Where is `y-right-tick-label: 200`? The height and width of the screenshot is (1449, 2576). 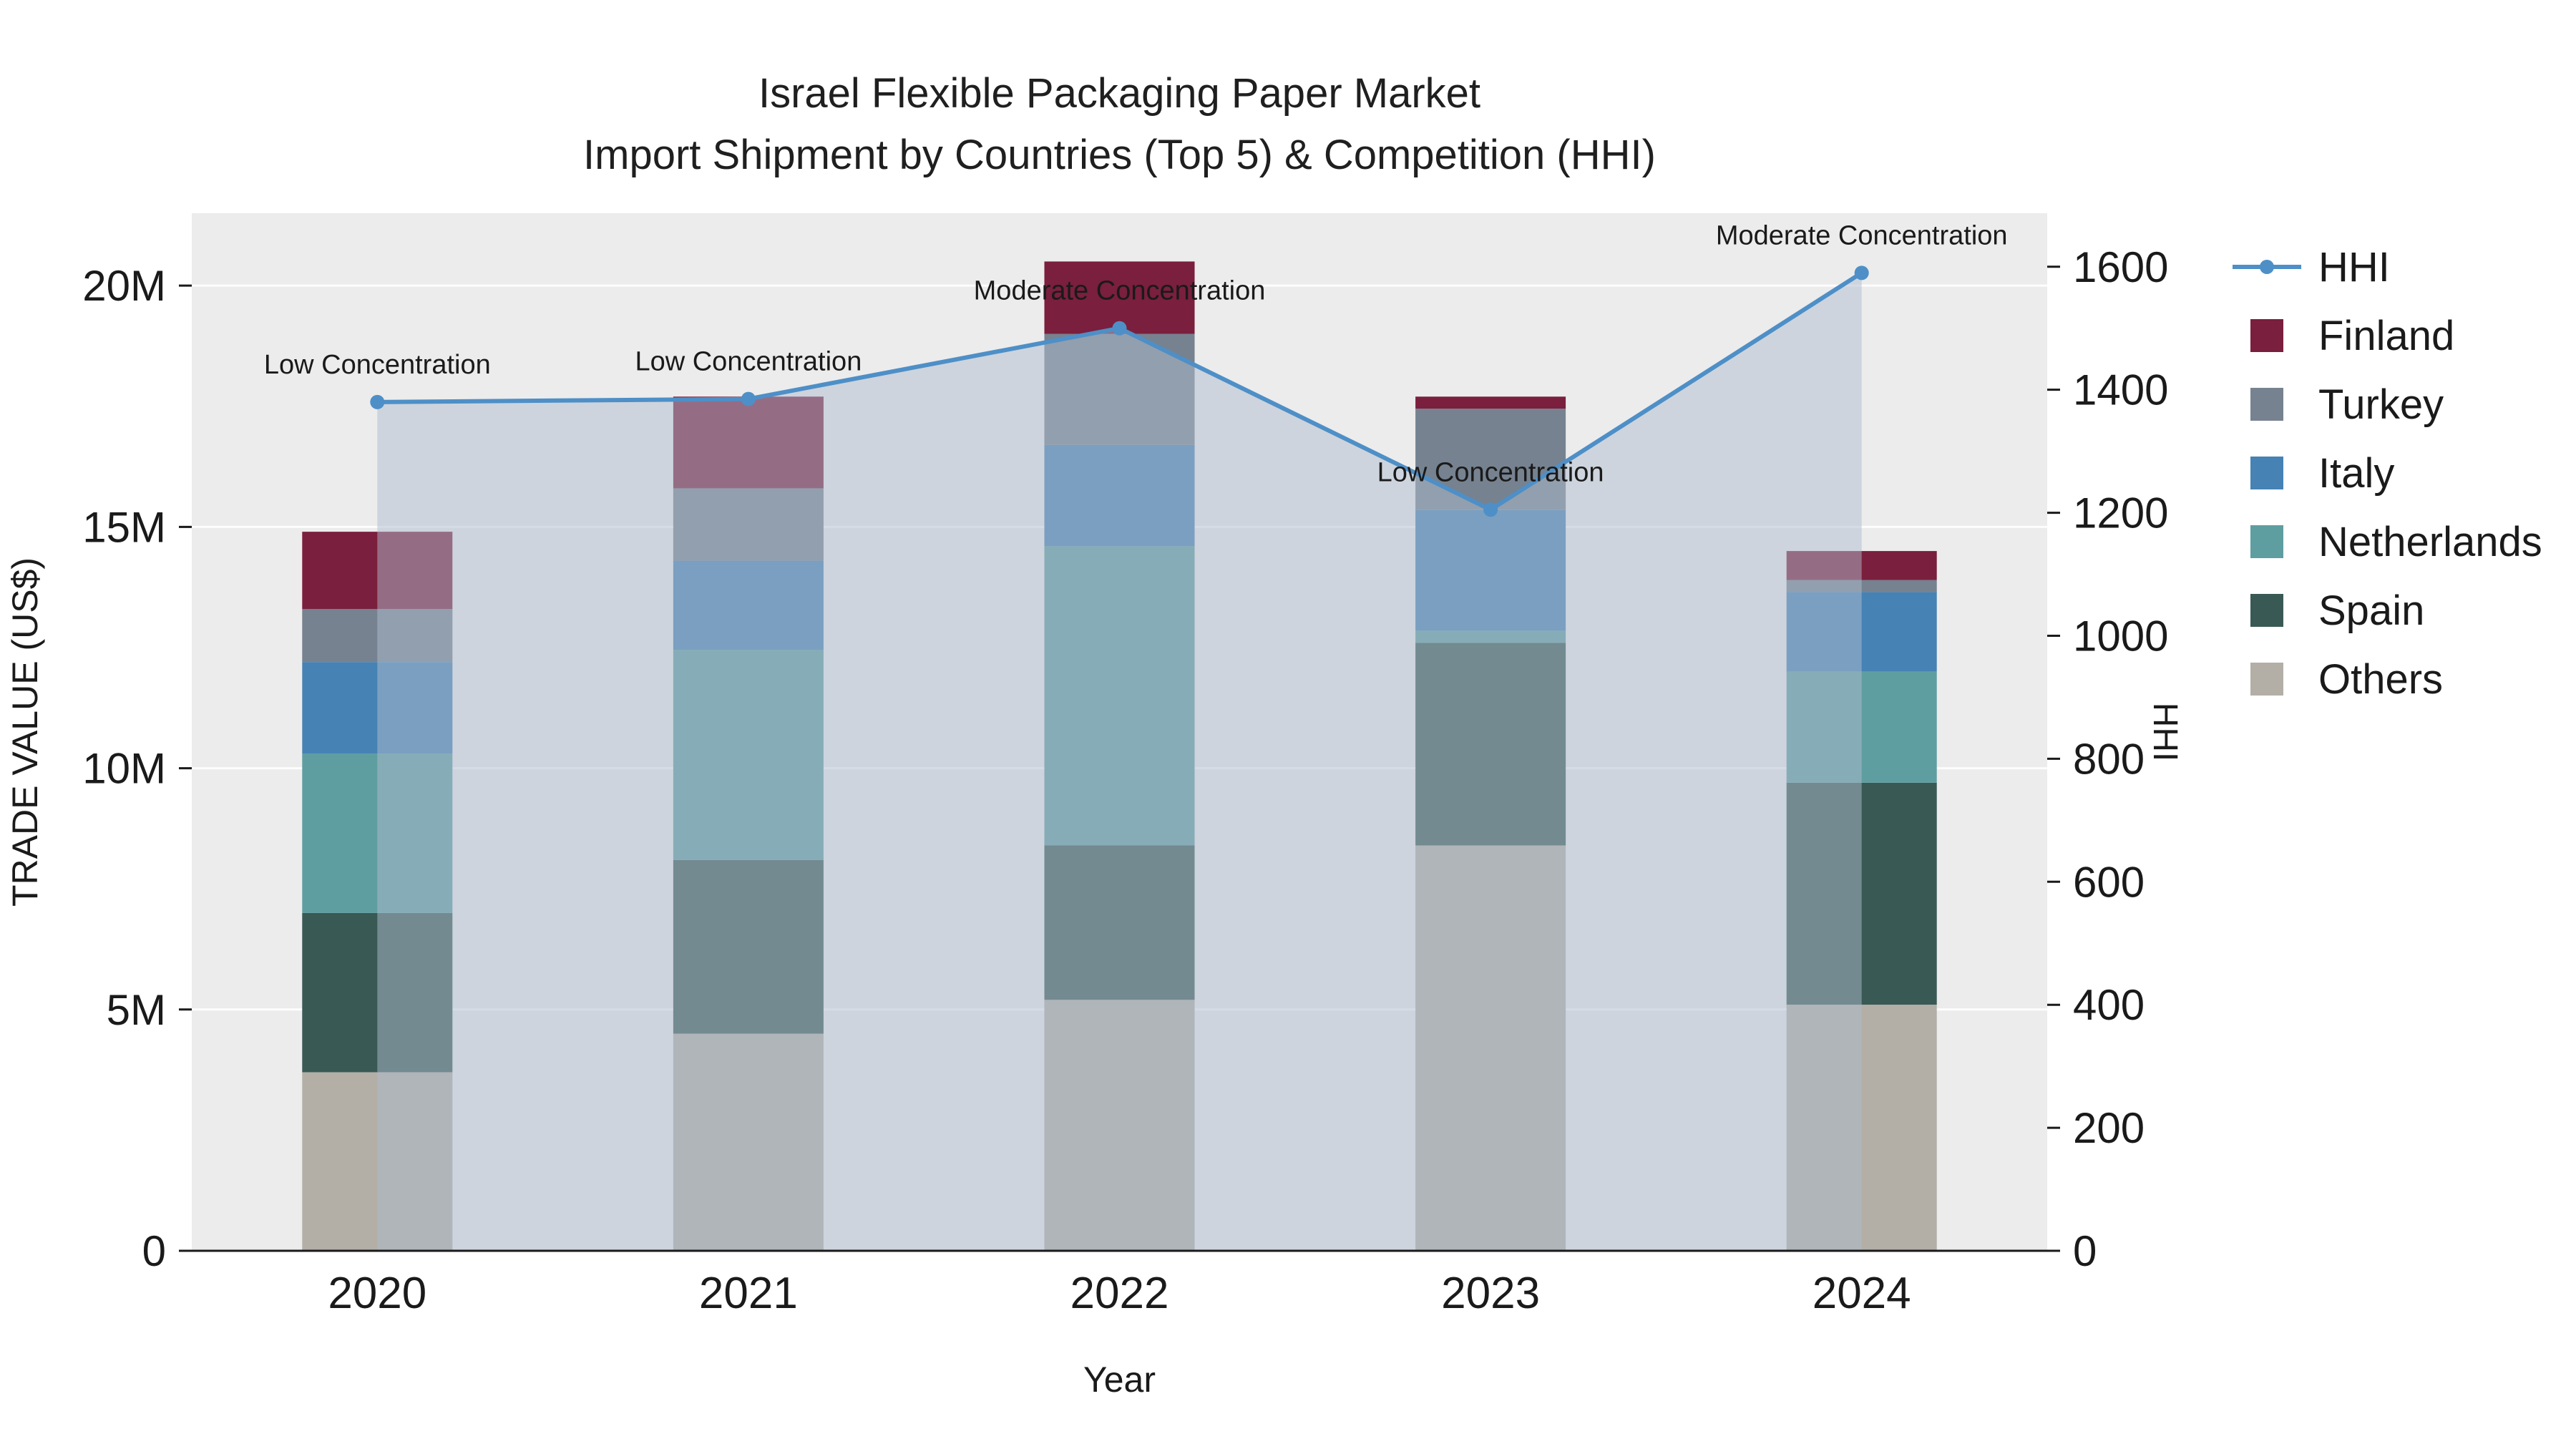 y-right-tick-label: 200 is located at coordinates (2109, 1128).